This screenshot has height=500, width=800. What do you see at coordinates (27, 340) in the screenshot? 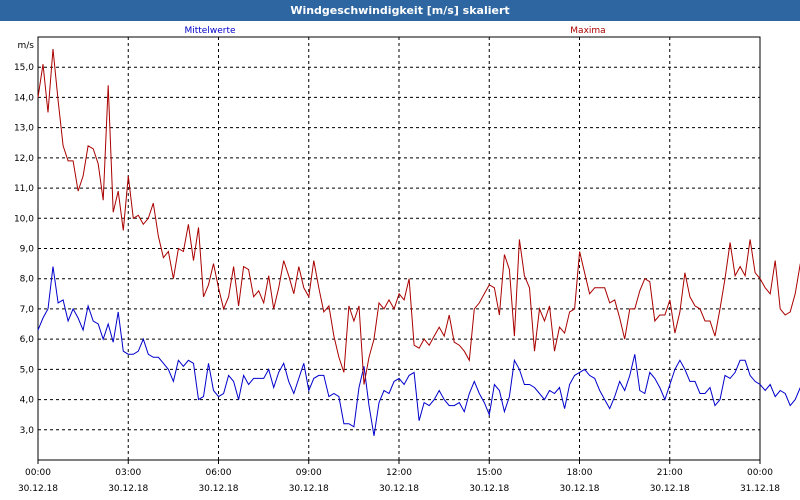
I see `y-tick-label: 6,0` at bounding box center [27, 340].